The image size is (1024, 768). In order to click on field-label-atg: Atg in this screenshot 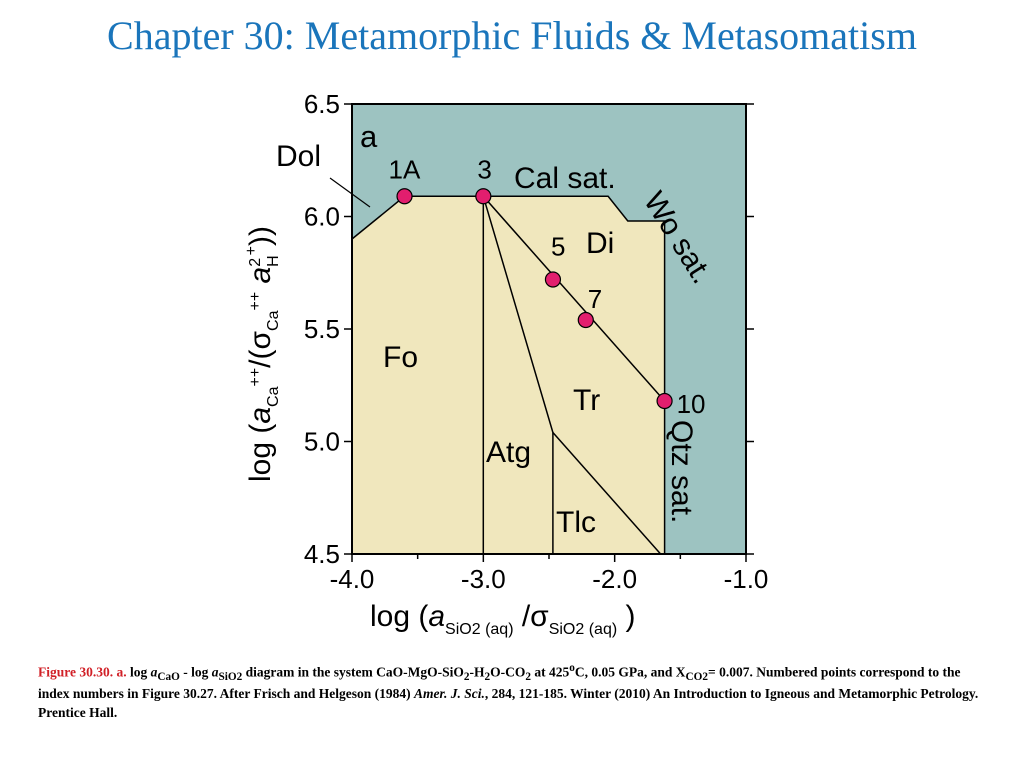, I will do `click(508, 452)`.